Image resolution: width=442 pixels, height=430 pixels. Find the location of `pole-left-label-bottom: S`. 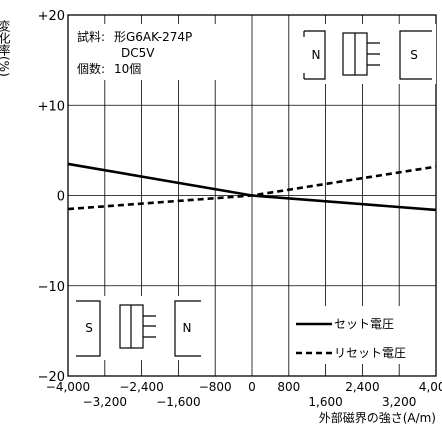

pole-left-label-bottom: S is located at coordinates (89, 328).